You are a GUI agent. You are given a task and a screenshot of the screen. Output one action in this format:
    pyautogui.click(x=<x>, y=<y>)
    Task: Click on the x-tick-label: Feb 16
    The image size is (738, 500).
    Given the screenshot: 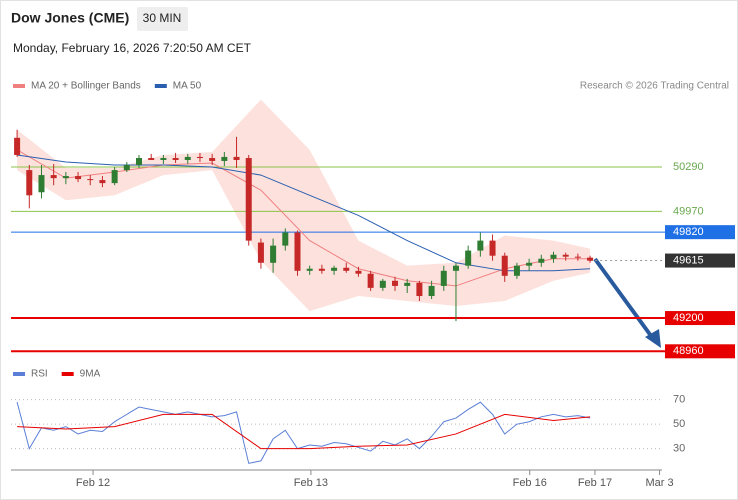 What is the action you would take?
    pyautogui.click(x=530, y=483)
    